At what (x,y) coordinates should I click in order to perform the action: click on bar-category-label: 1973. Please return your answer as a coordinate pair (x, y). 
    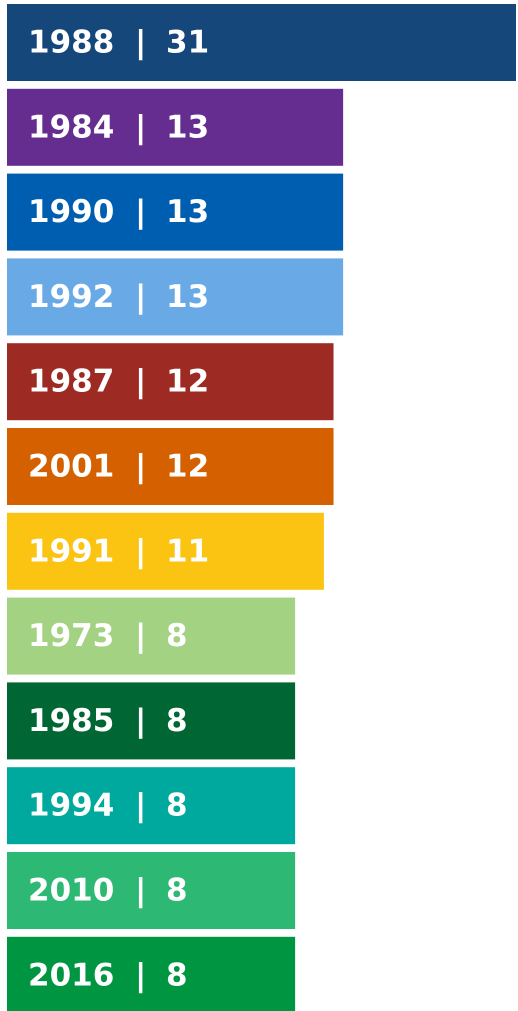
    Looking at the image, I should click on (71, 636).